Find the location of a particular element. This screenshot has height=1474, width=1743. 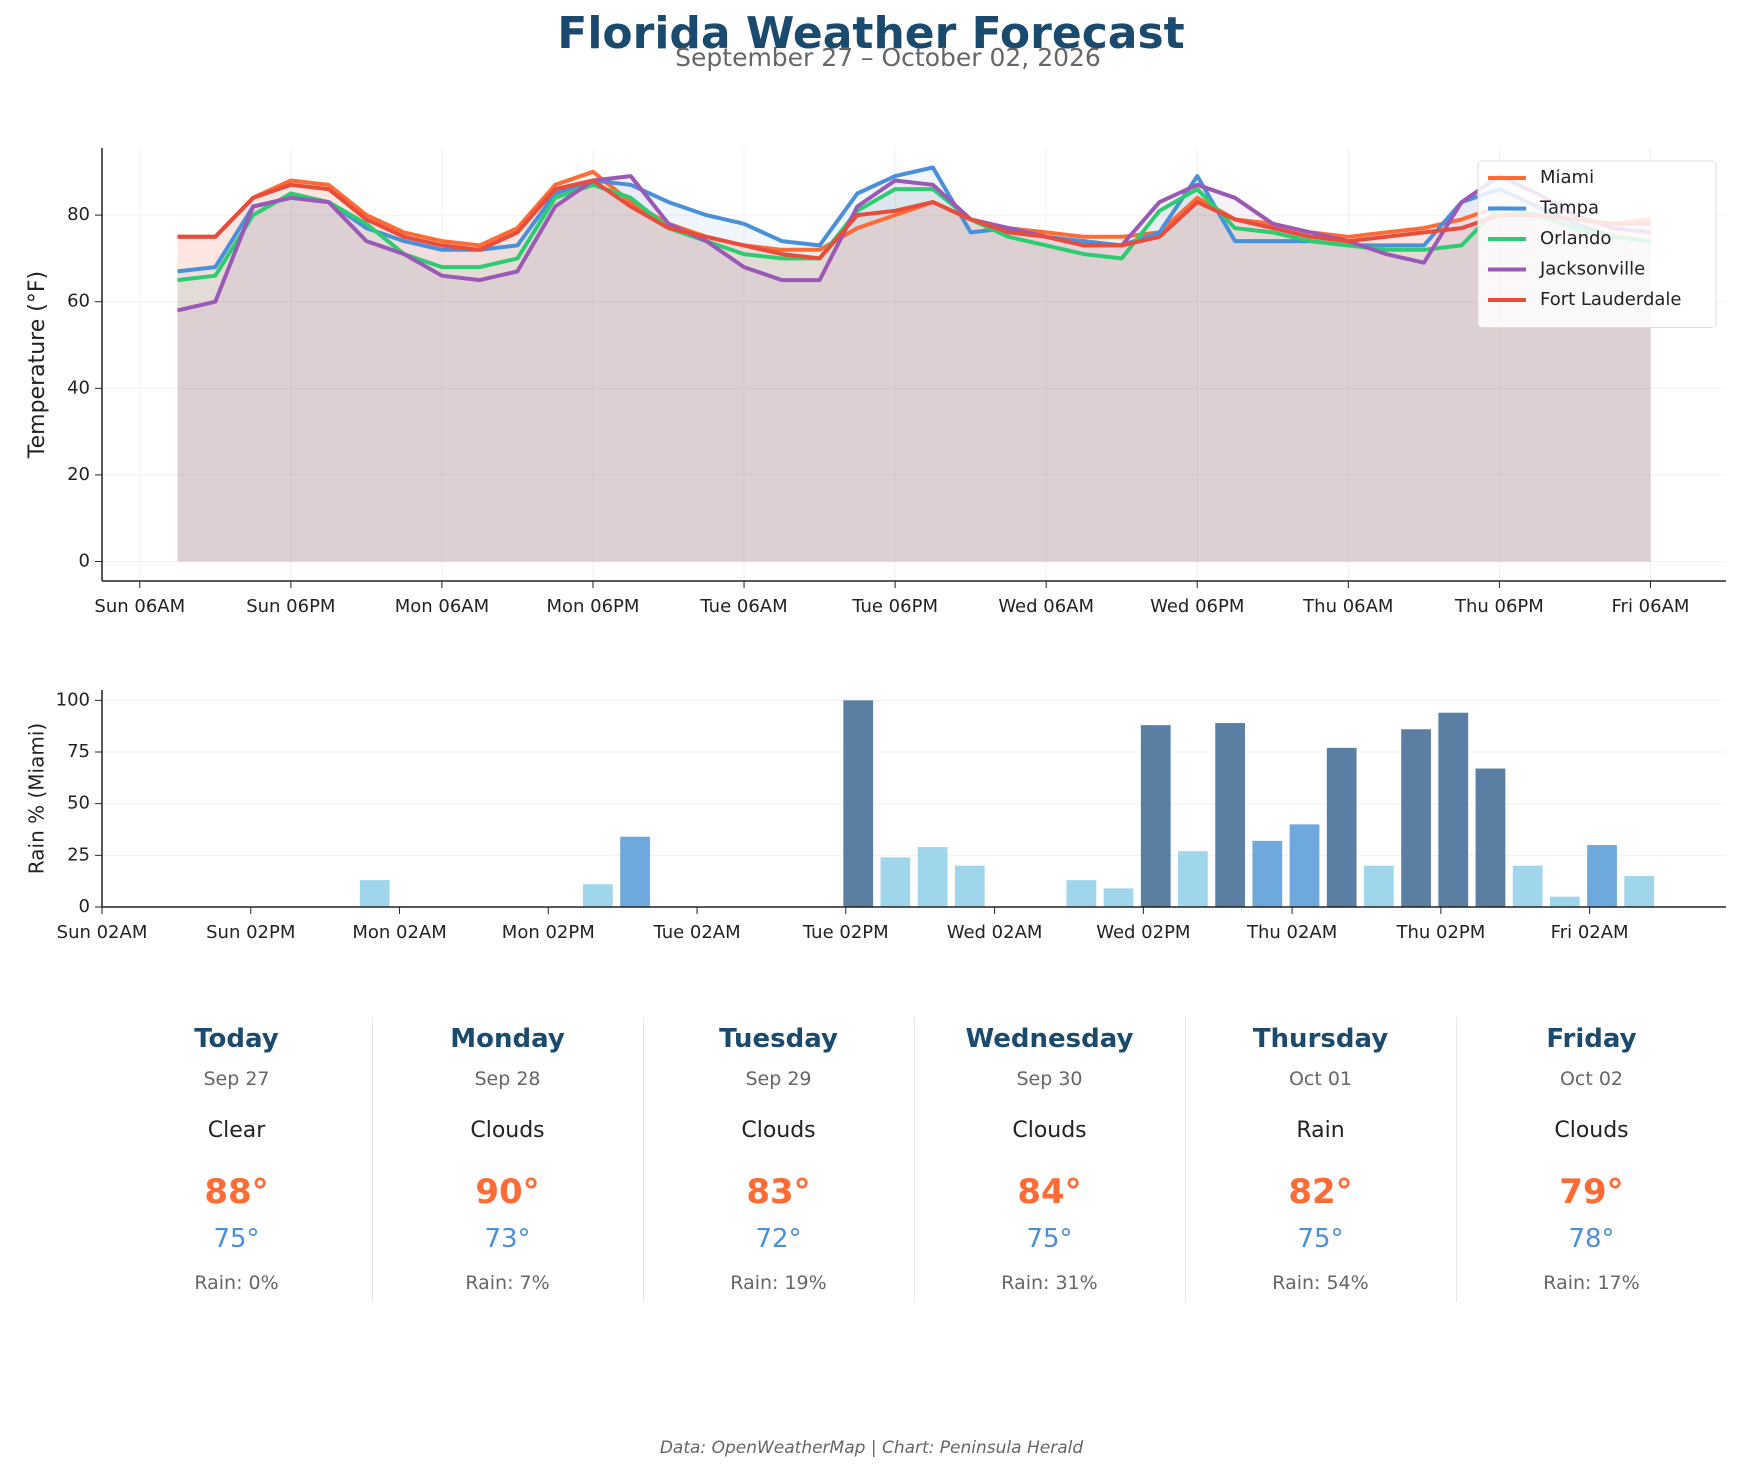

card-rain: Rain: 31% is located at coordinates (1049, 1283).